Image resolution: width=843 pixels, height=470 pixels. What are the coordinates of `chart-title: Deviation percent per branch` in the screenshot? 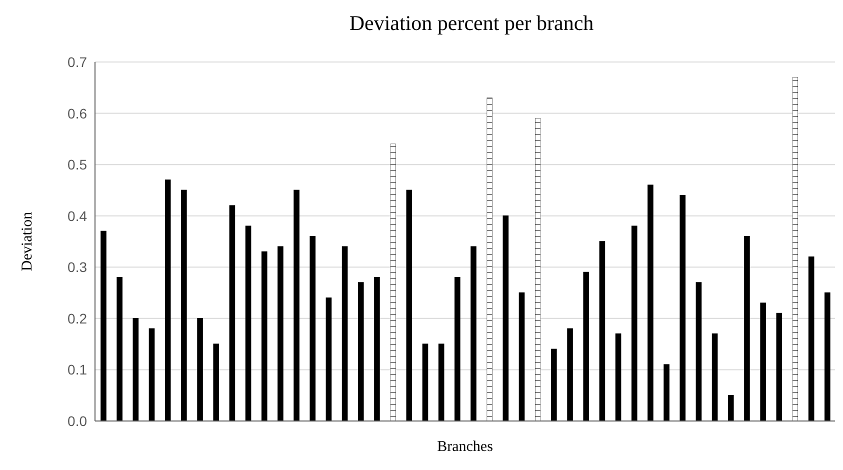 It's located at (471, 23).